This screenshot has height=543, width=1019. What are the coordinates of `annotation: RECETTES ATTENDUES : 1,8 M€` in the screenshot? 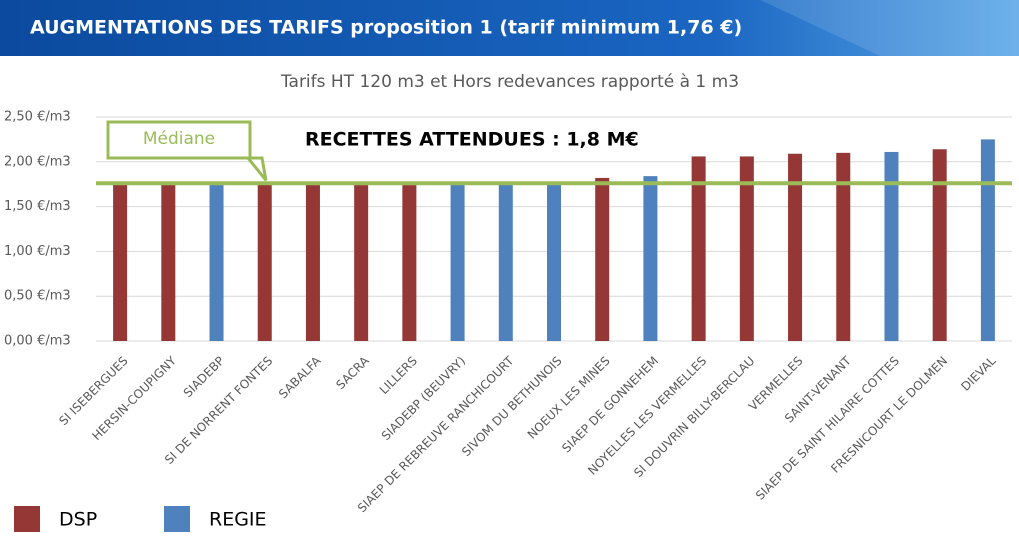 It's located at (472, 140).